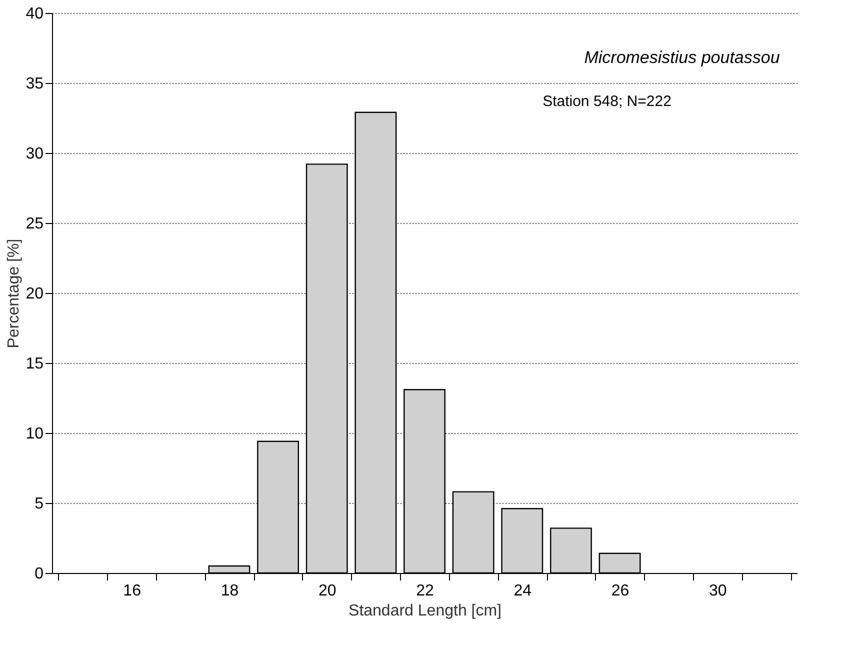  Describe the element at coordinates (620, 591) in the screenshot. I see `x-tick-label: 26` at that location.